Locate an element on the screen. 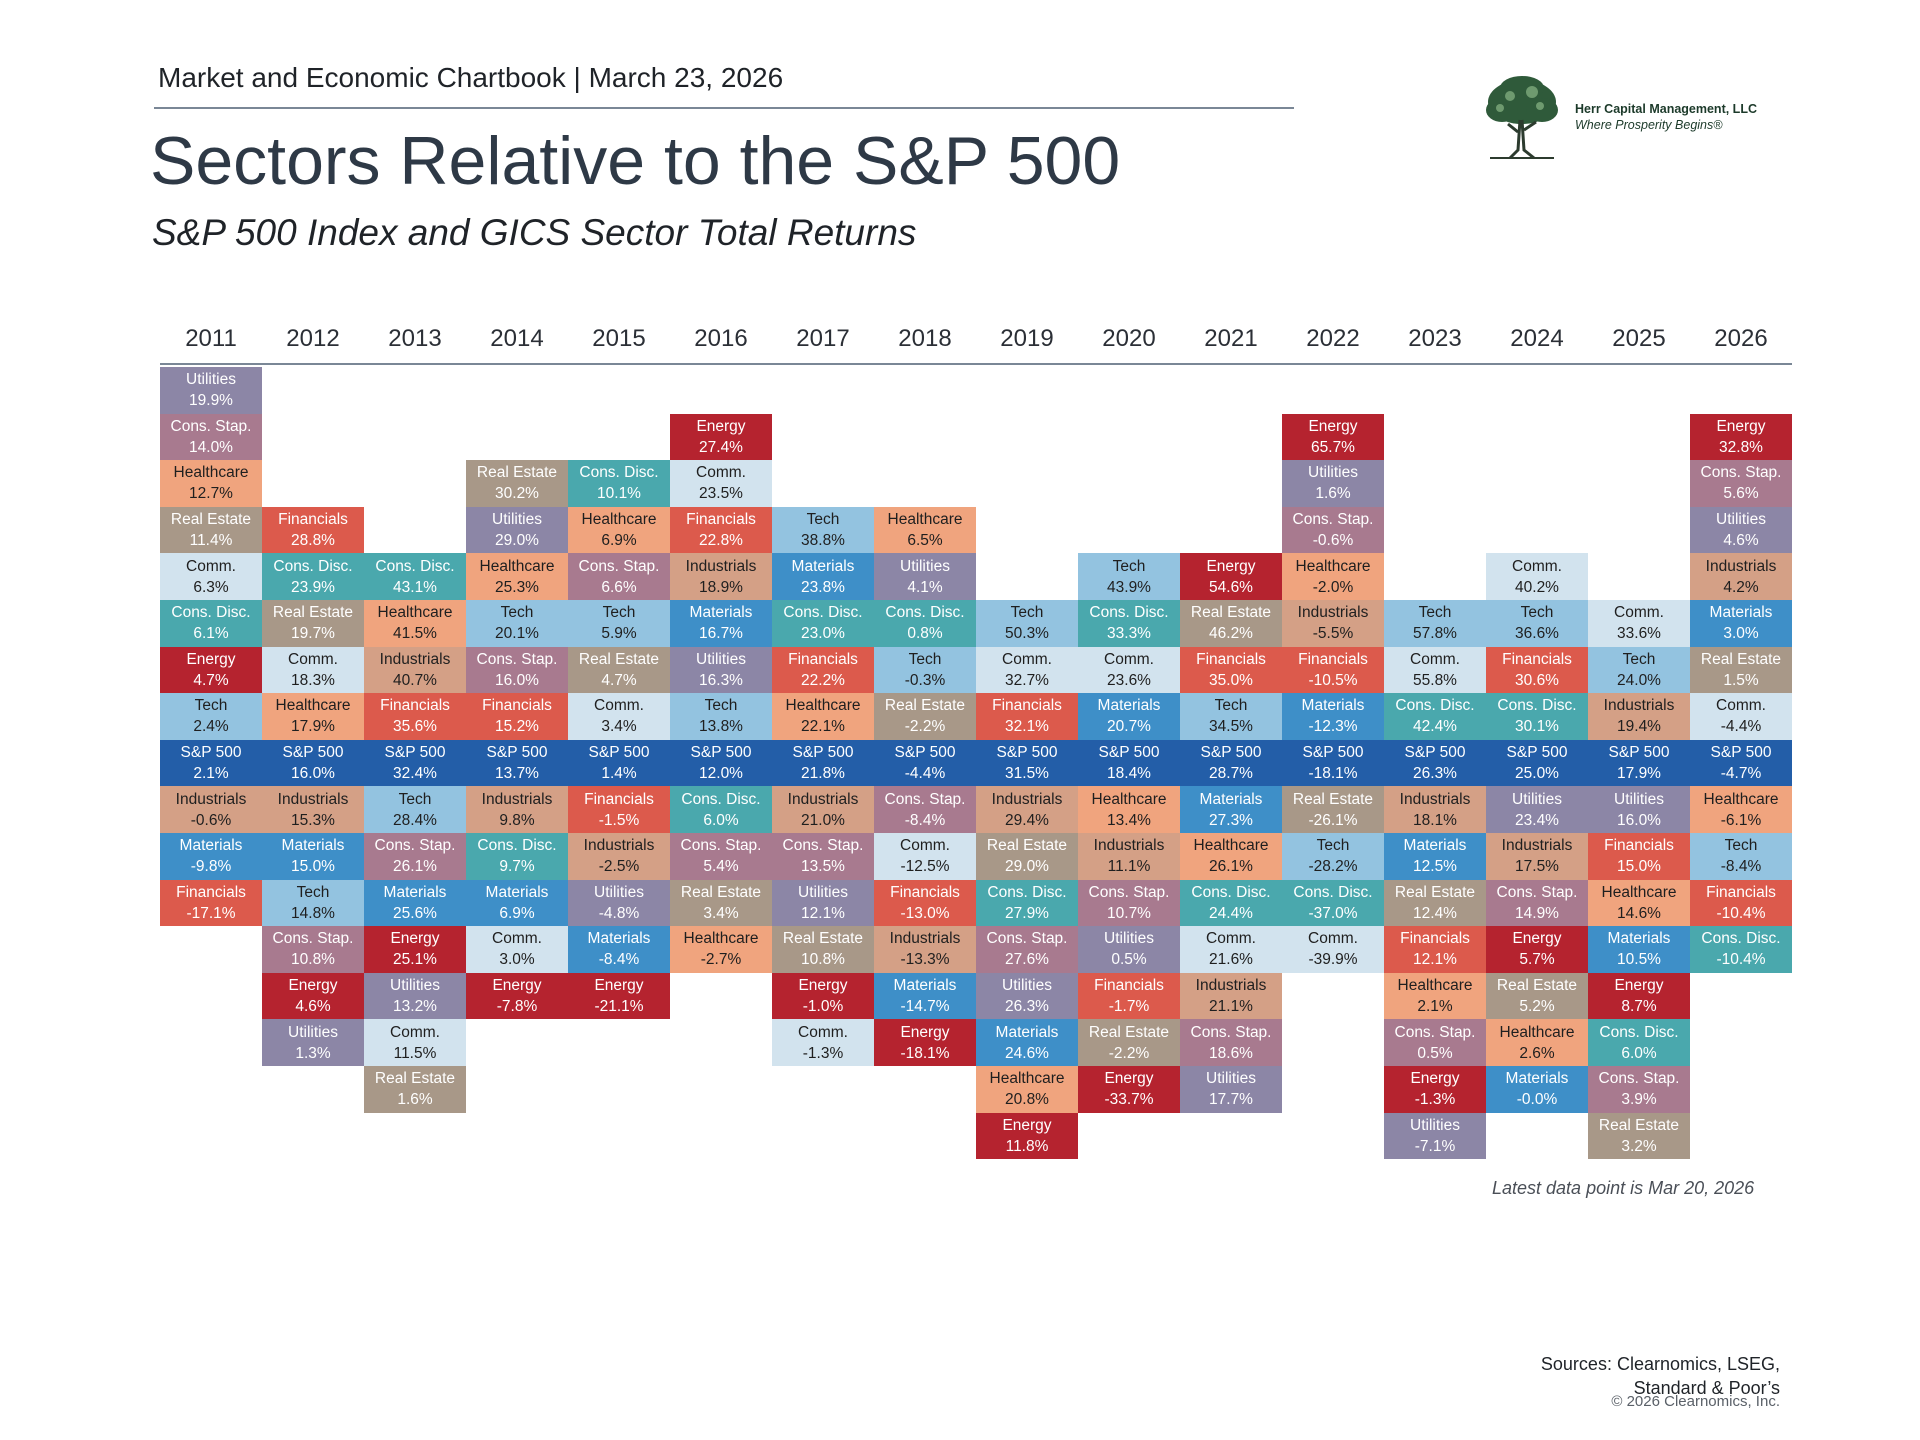  year-label: 2018 is located at coordinates (925, 338).